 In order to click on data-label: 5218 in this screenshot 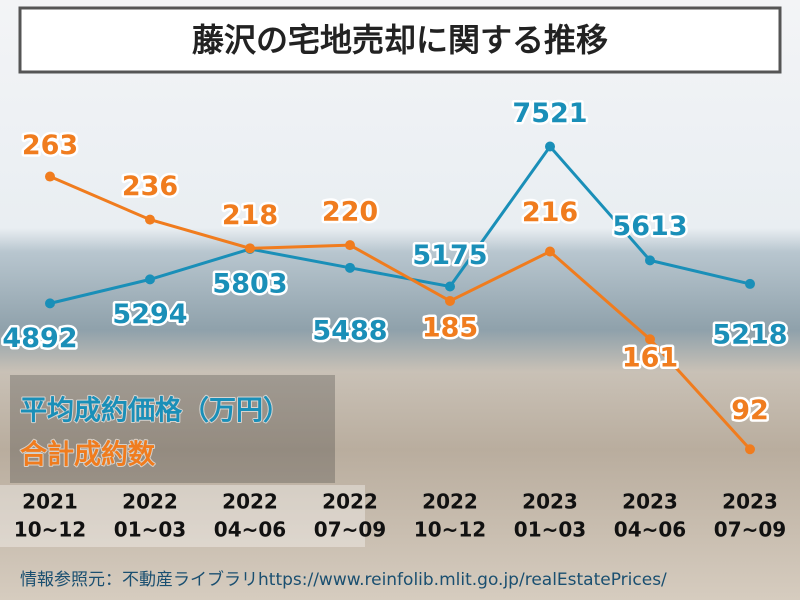, I will do `click(749, 334)`.